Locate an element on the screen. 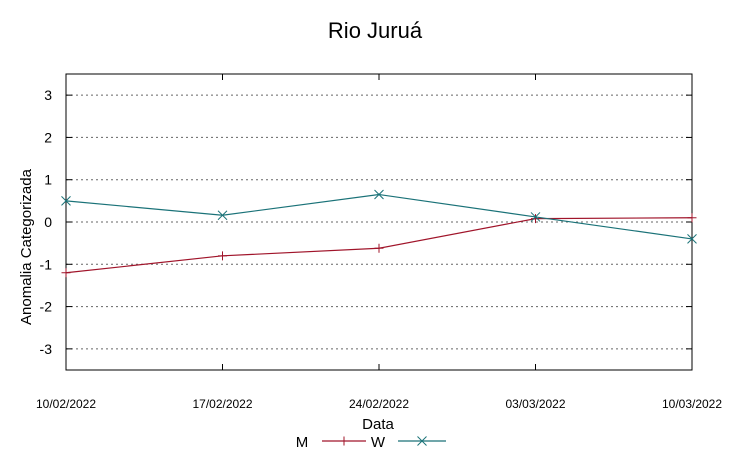 The image size is (753, 459). legend-marker-m is located at coordinates (344, 441).